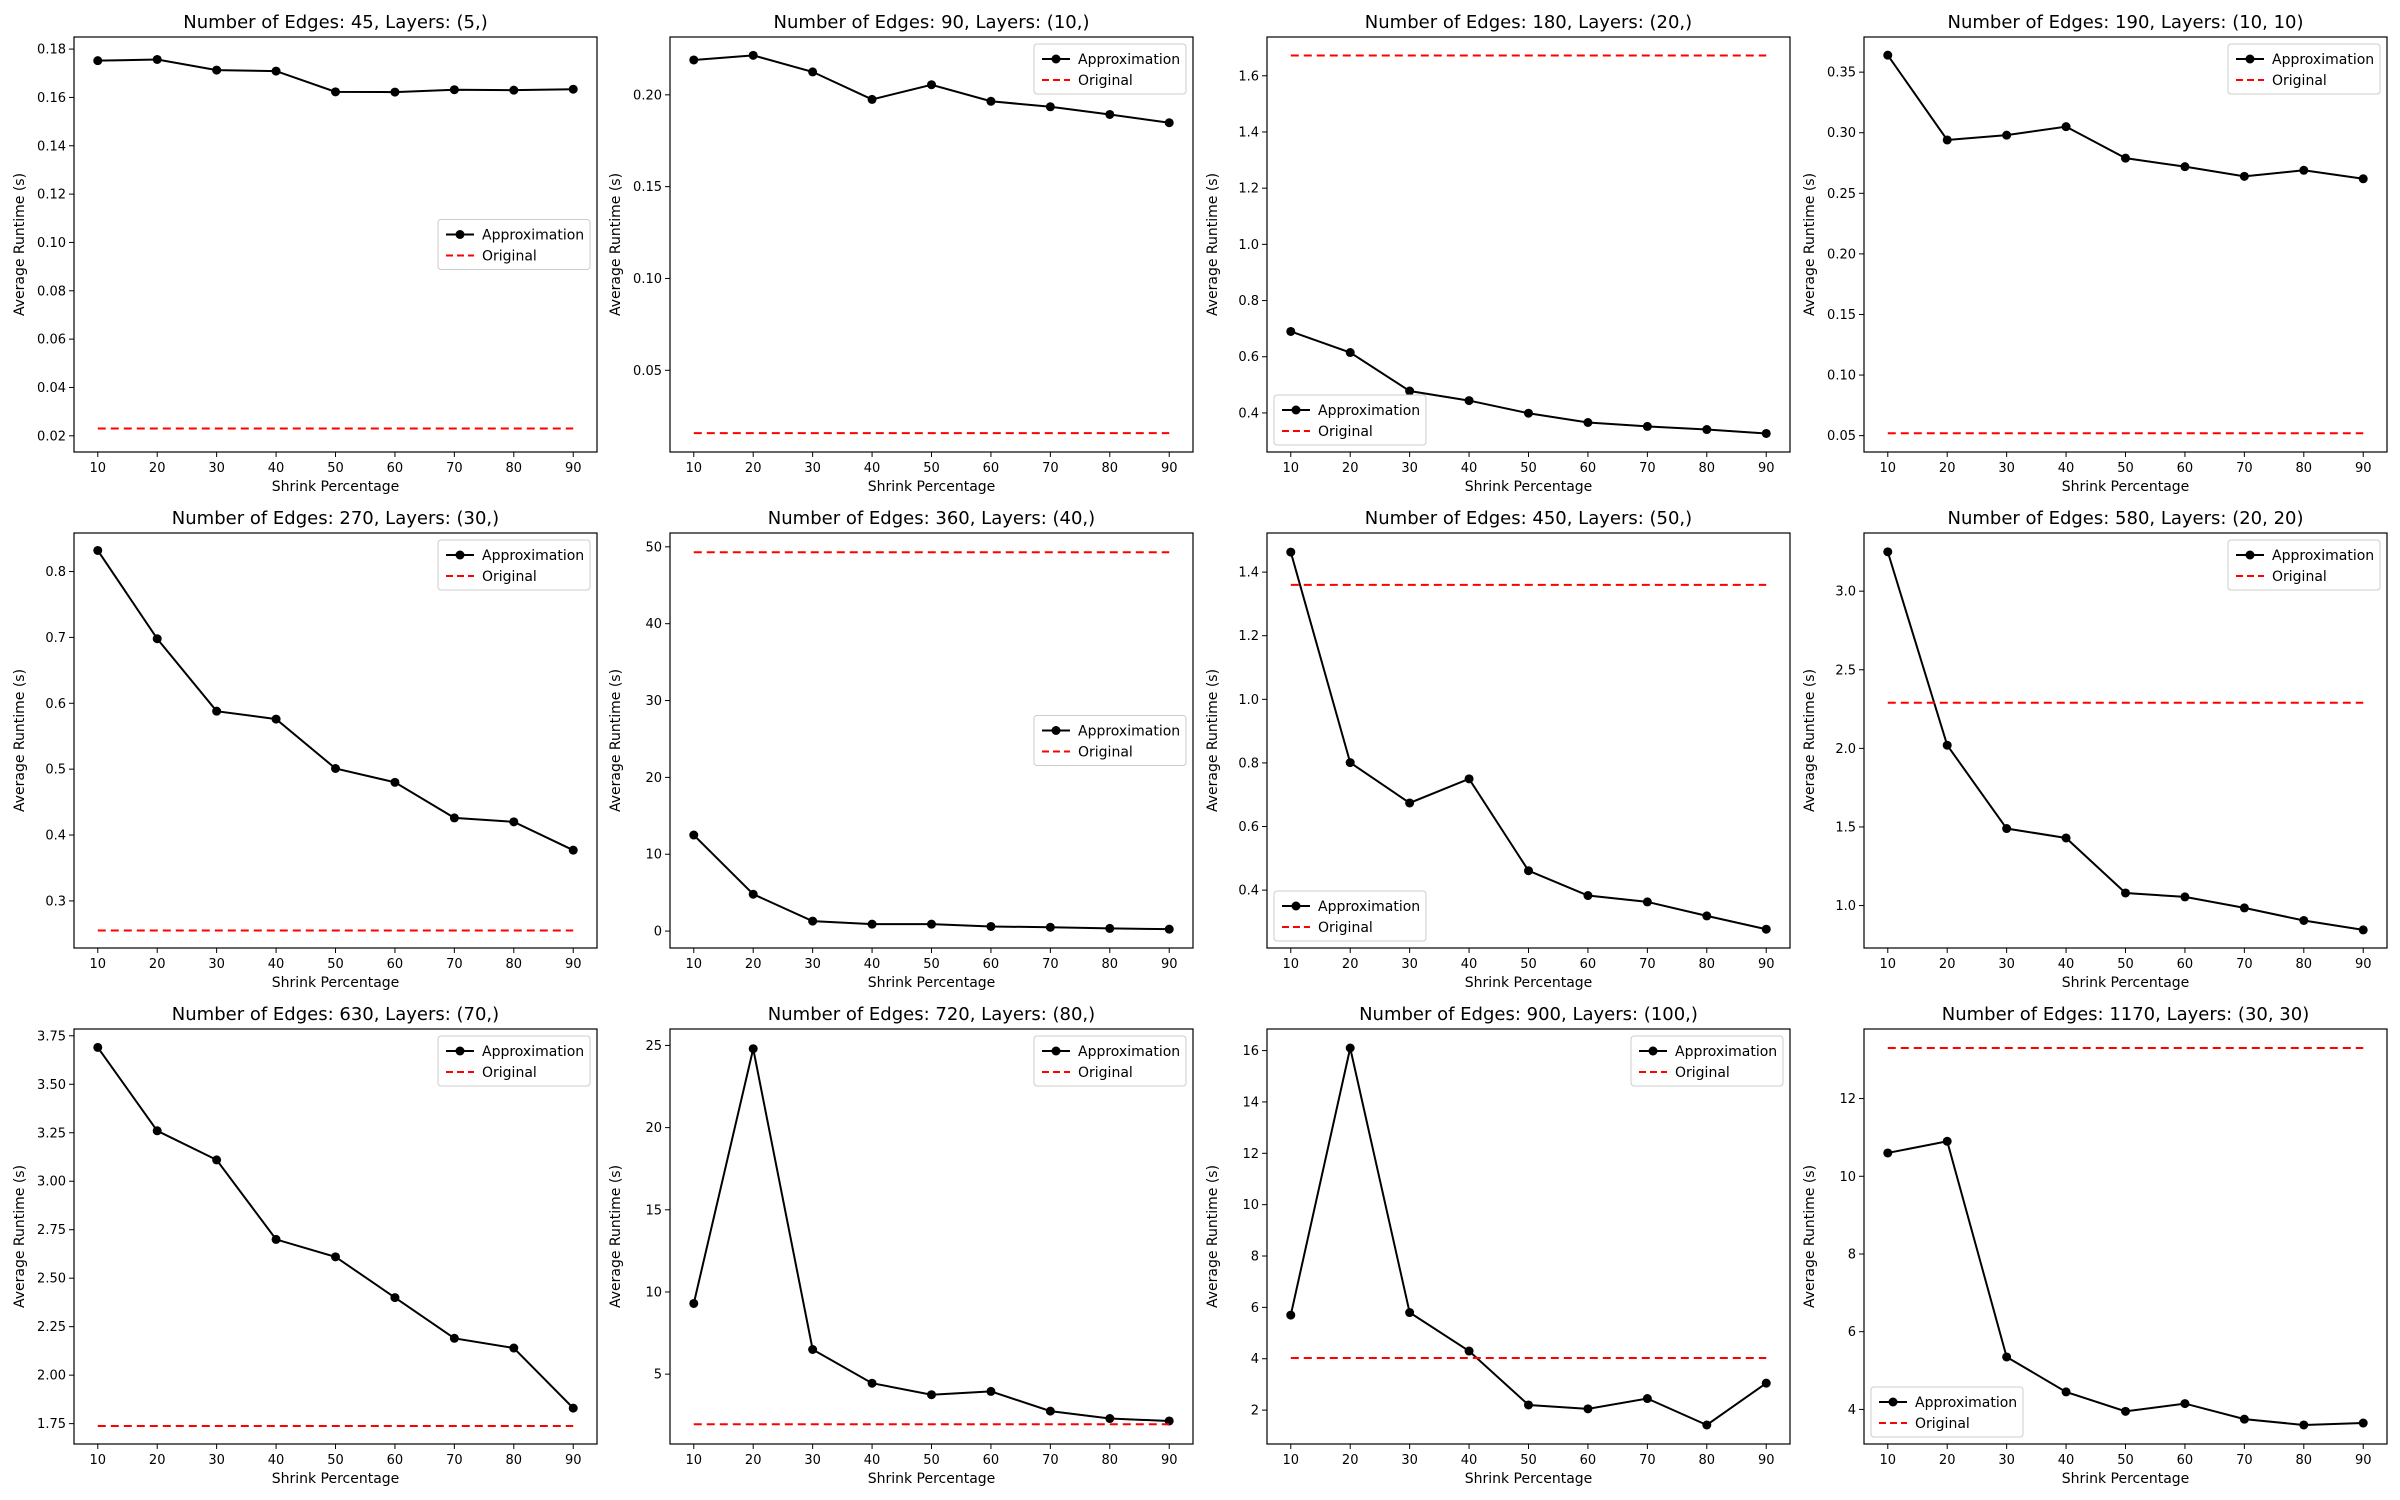 Image resolution: width=2400 pixels, height=1500 pixels. Describe the element at coordinates (658, 1375) in the screenshot. I see `y-tick-label: 5` at that location.